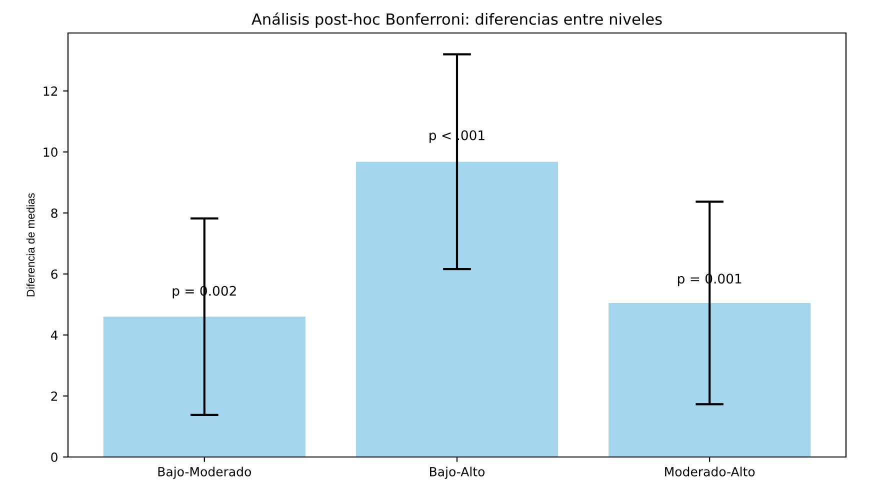 The width and height of the screenshot is (873, 485). I want to click on y-tick-label: 0, so click(54, 457).